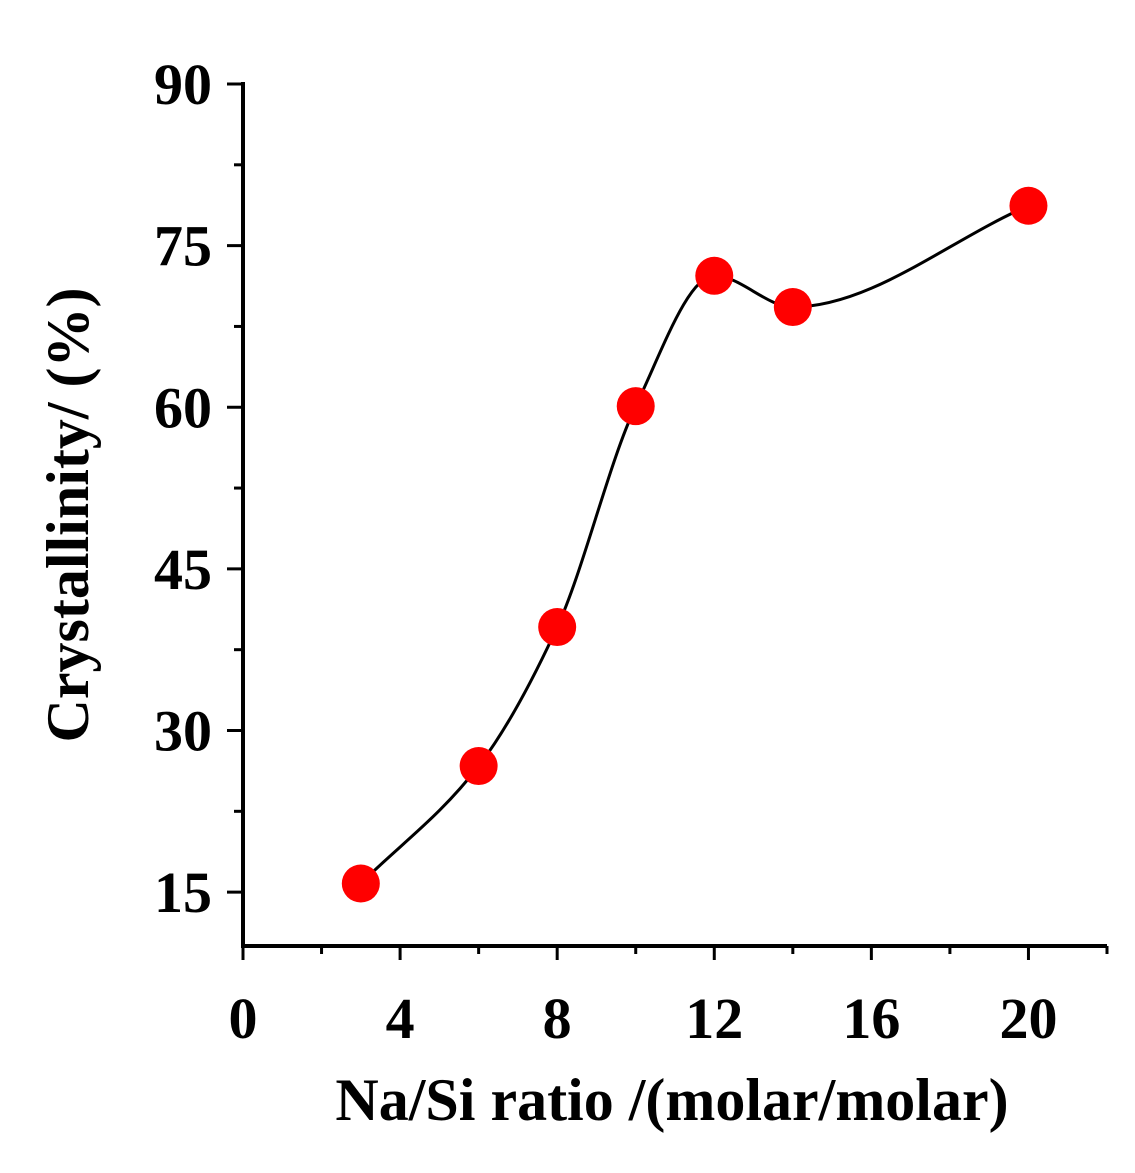  I want to click on x-axis-title: Na/Si ratio /(molar/molar), so click(671, 1100).